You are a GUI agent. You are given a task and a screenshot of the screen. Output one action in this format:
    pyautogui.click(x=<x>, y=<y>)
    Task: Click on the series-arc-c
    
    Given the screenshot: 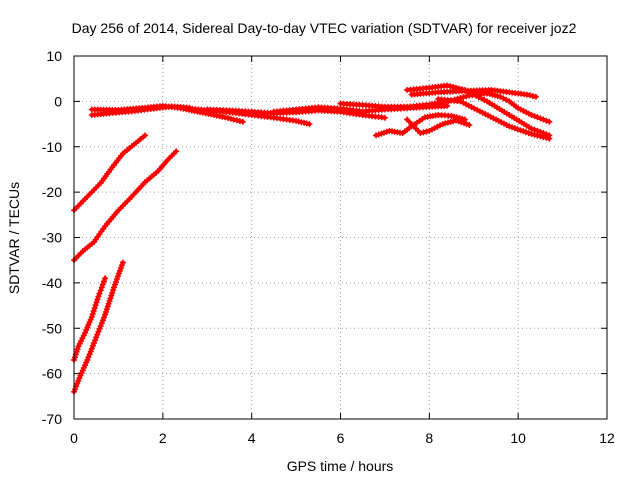 What is the action you would take?
    pyautogui.click(x=90, y=319)
    